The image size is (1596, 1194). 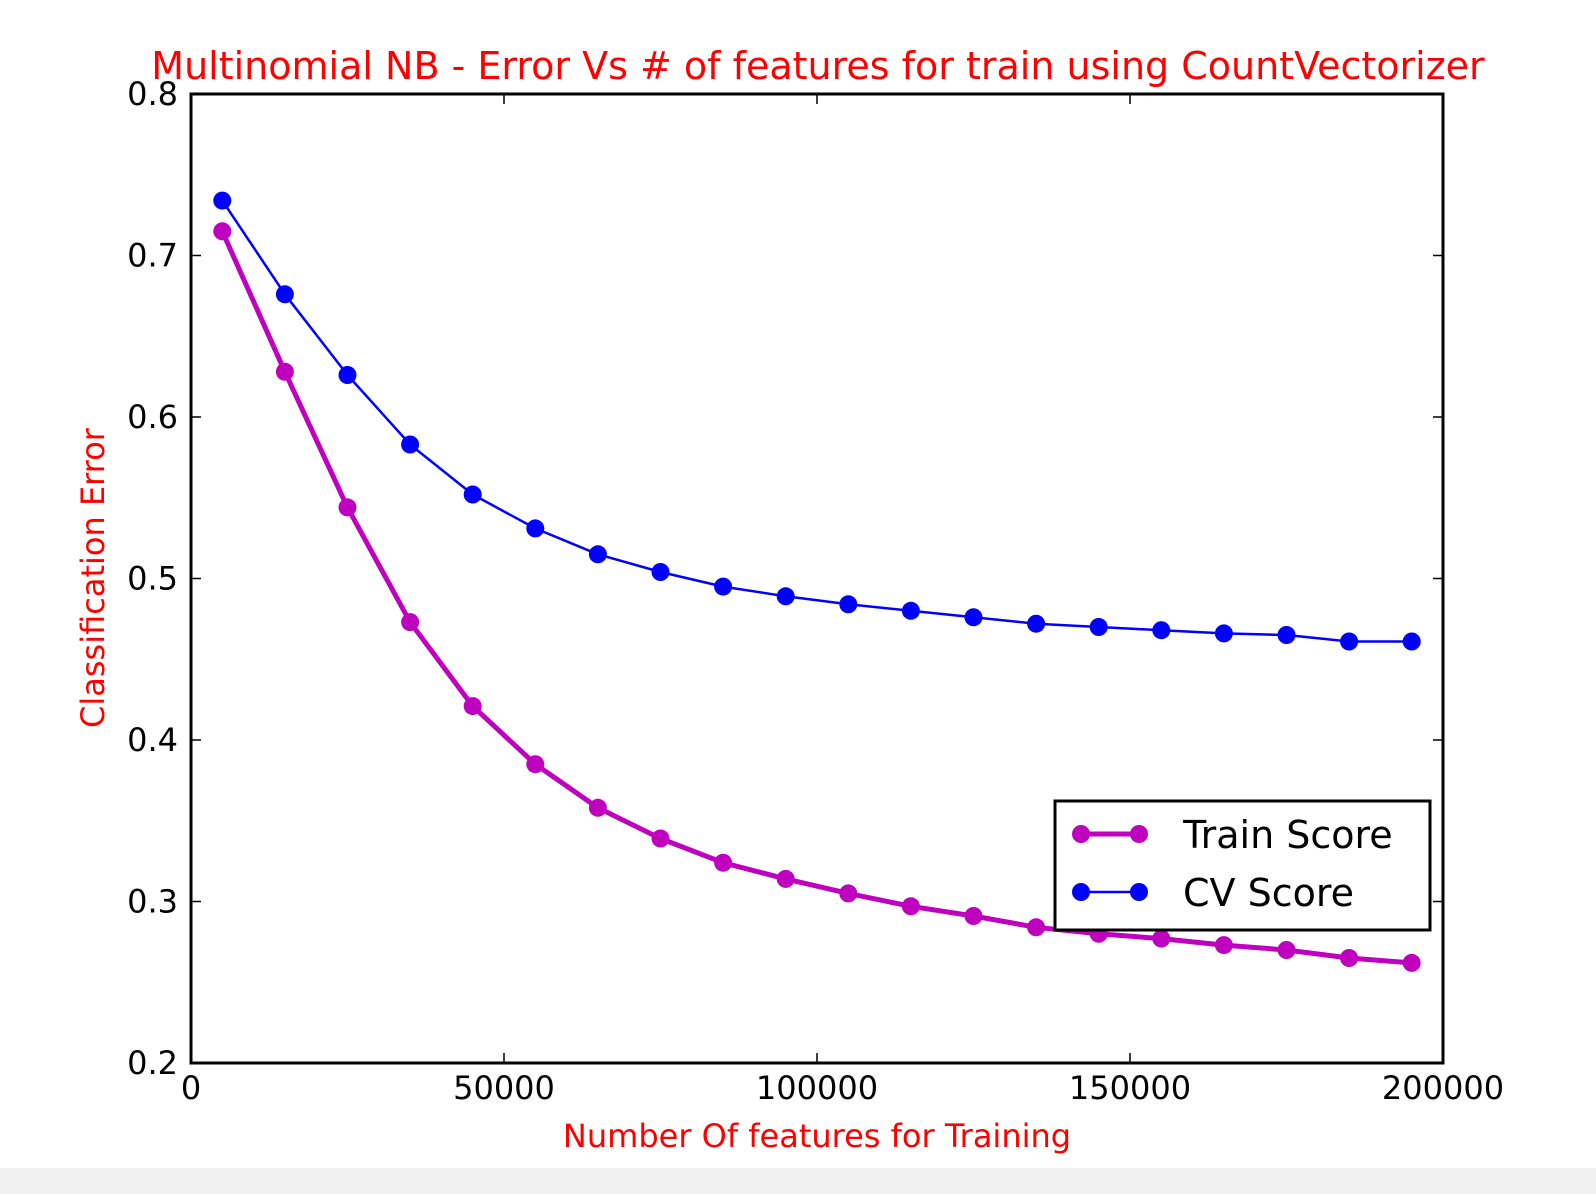 I want to click on legend-label-train: Train Score, so click(x=1287, y=835).